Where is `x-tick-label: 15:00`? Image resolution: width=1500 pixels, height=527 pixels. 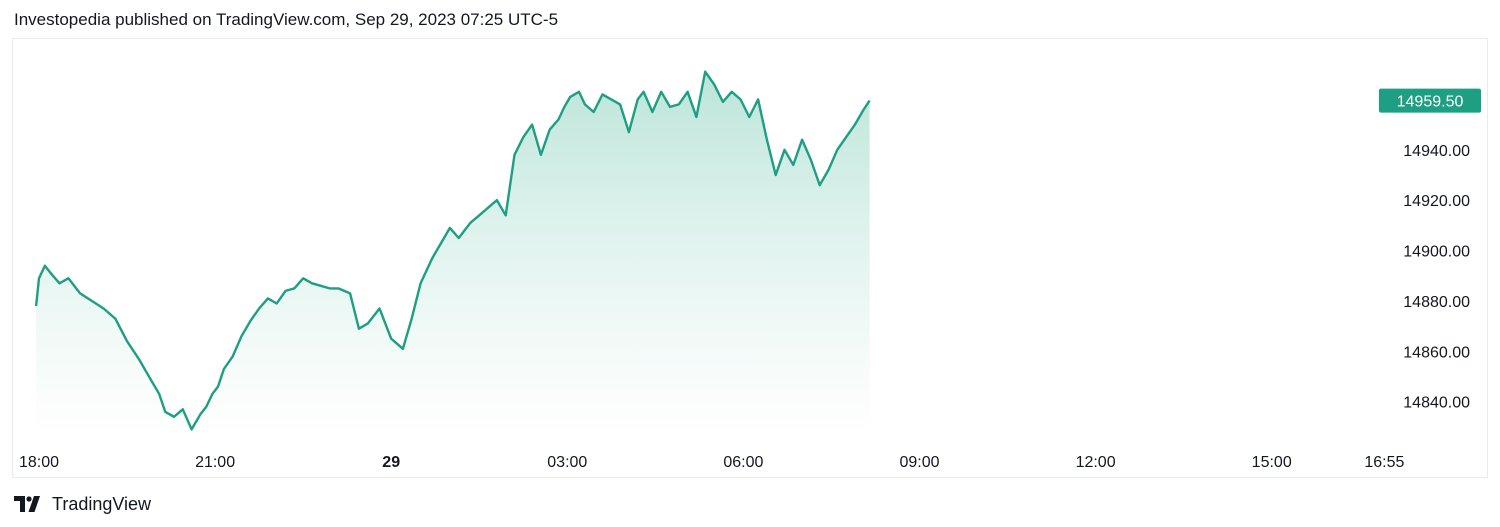 x-tick-label: 15:00 is located at coordinates (1272, 462).